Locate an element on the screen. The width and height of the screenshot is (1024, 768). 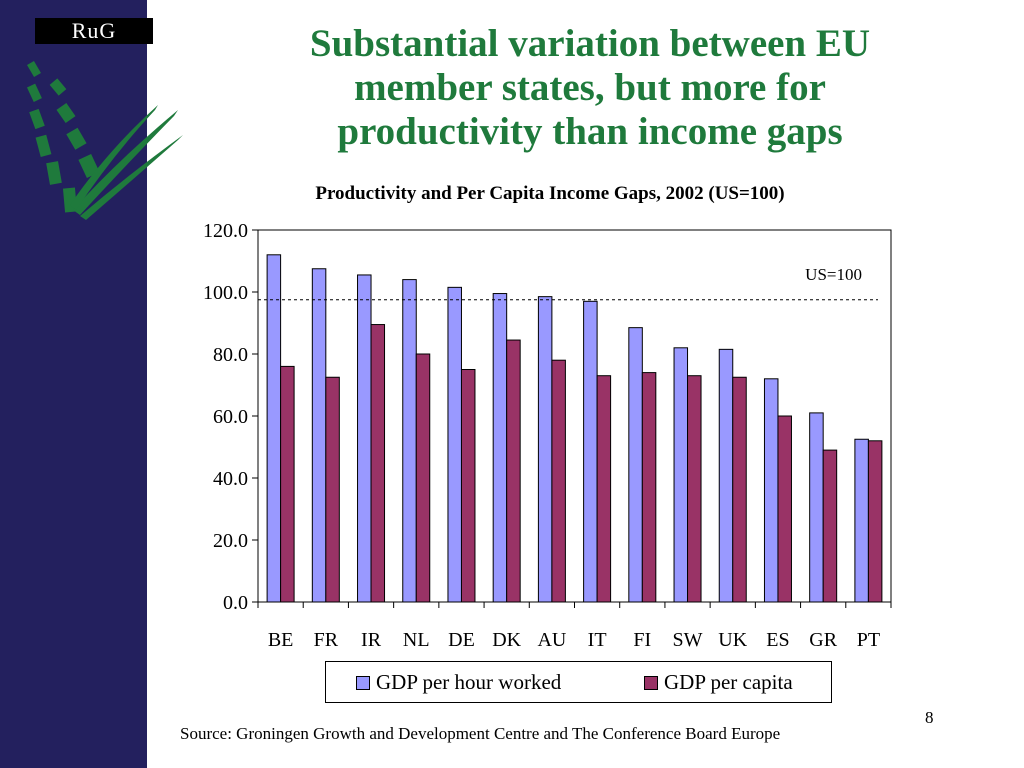
reference-line-label: US=100 is located at coordinates (833, 274).